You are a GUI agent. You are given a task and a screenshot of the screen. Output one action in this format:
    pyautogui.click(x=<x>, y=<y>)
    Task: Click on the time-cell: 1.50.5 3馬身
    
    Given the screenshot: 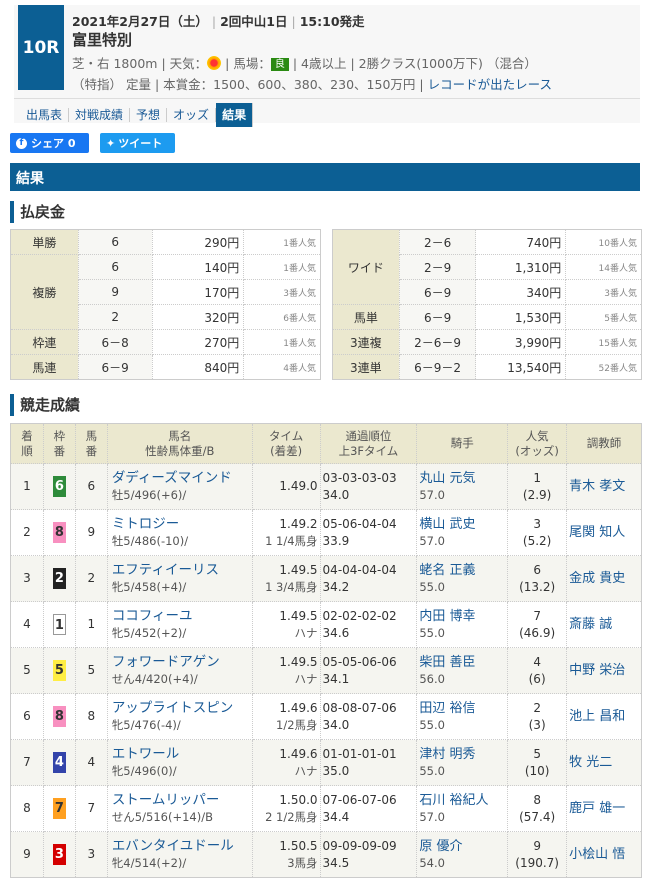 What is the action you would take?
    pyautogui.click(x=286, y=854)
    